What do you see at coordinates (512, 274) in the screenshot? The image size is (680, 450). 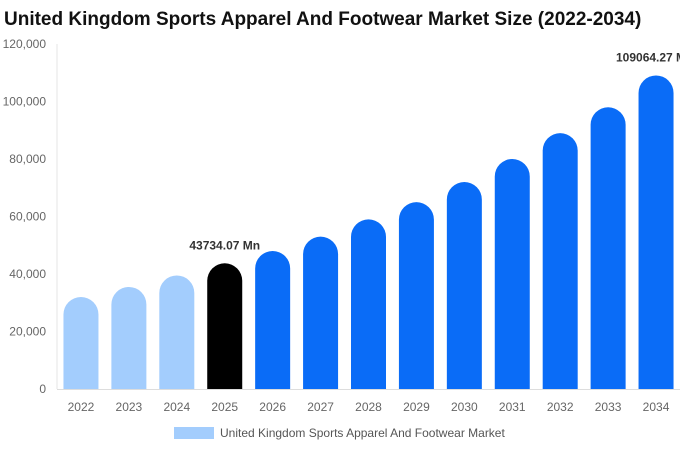 I see `bar-2031` at bounding box center [512, 274].